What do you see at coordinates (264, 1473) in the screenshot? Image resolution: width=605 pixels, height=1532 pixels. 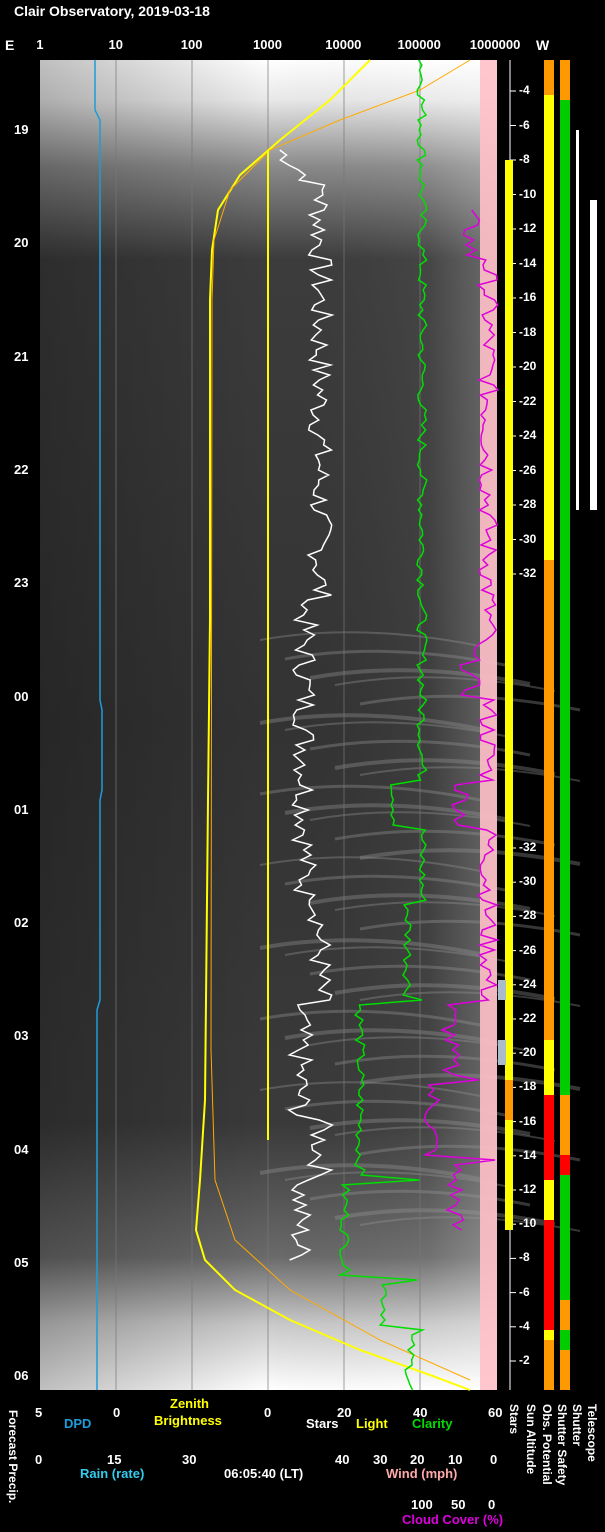 I see `local-time: 06:05:40 (LT)` at bounding box center [264, 1473].